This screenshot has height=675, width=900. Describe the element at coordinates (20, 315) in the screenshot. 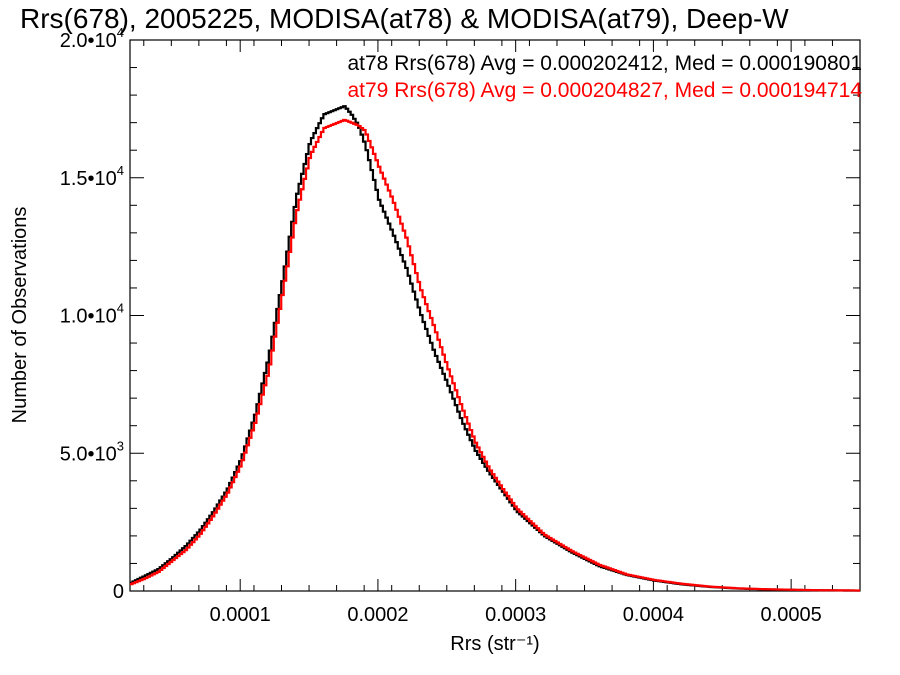

I see `y-axis-label: Number of Observations` at that location.